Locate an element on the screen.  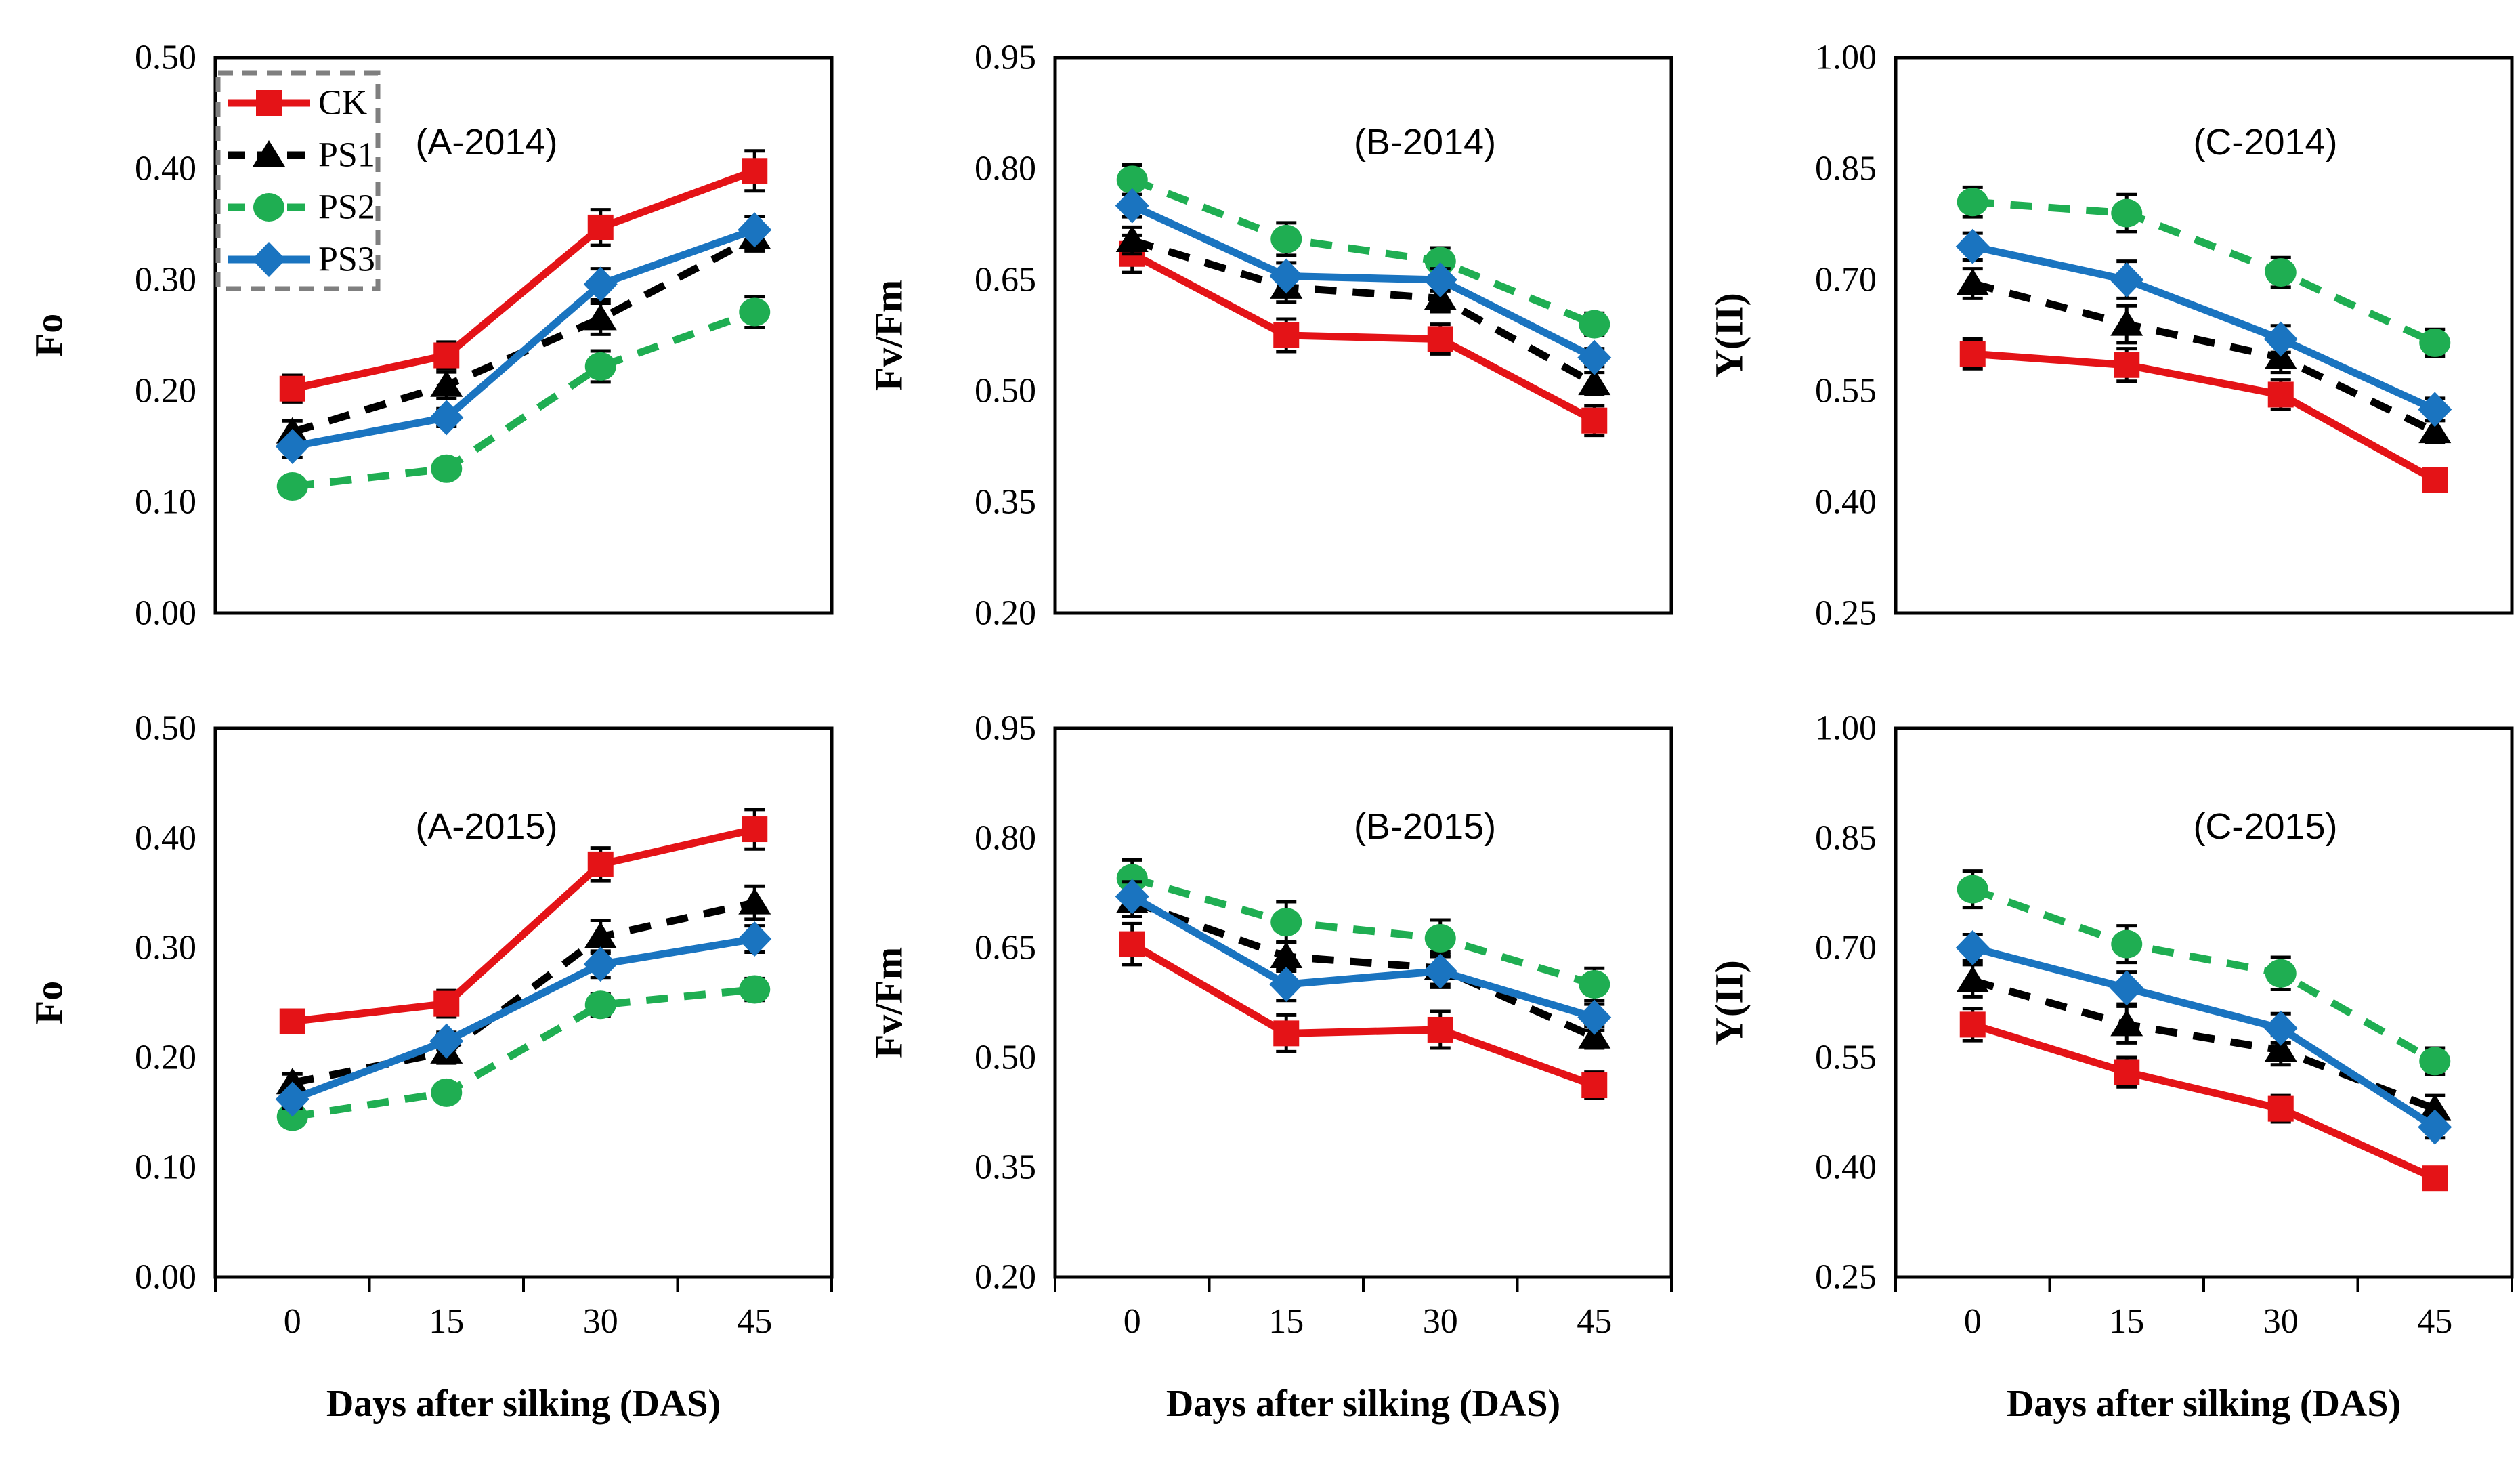
series-ps1-line is located at coordinates (1363, 969).